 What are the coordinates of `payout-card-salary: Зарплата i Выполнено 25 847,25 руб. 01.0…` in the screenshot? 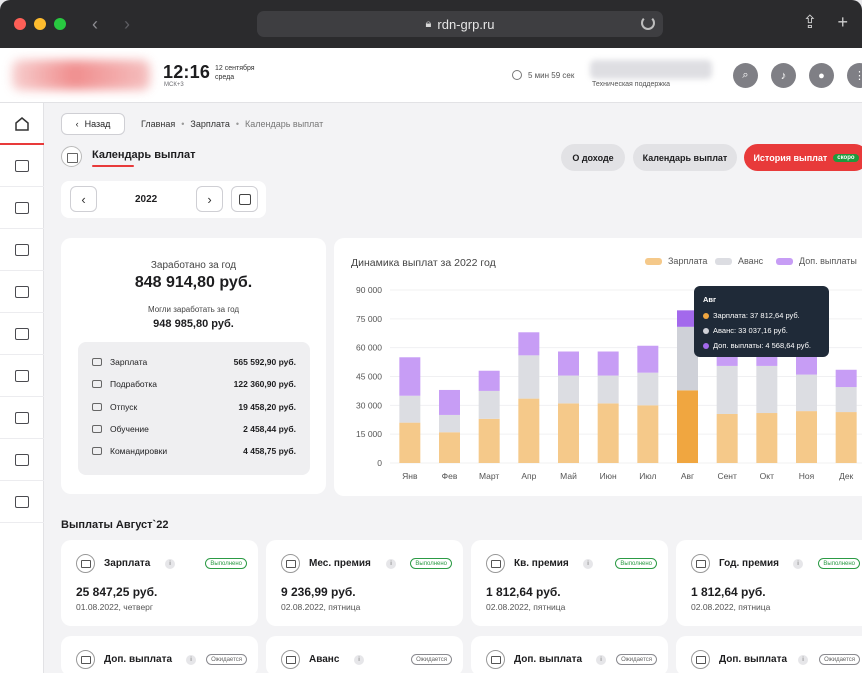 It's located at (159, 583).